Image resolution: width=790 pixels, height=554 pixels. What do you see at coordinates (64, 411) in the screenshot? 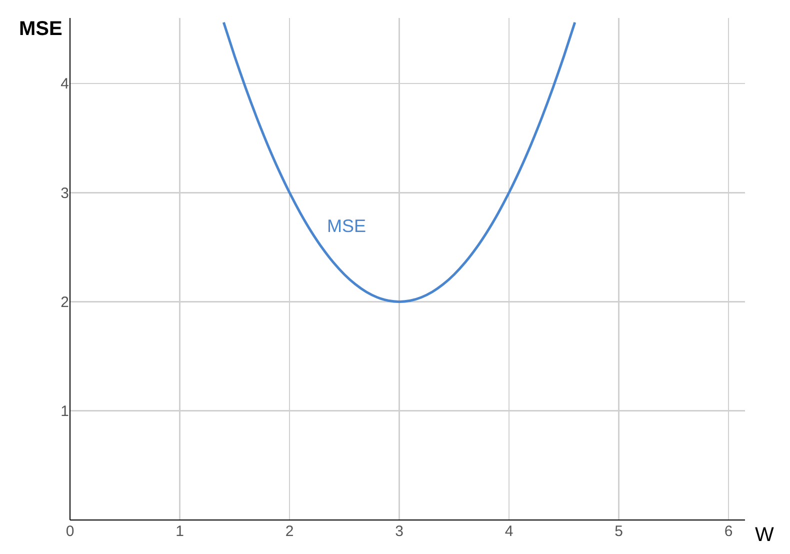
I see `y-tick-label: 1` at bounding box center [64, 411].